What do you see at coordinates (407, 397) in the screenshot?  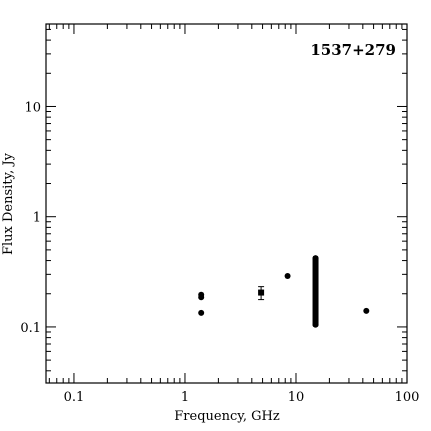 I see `x-tick-label: 100` at bounding box center [407, 397].